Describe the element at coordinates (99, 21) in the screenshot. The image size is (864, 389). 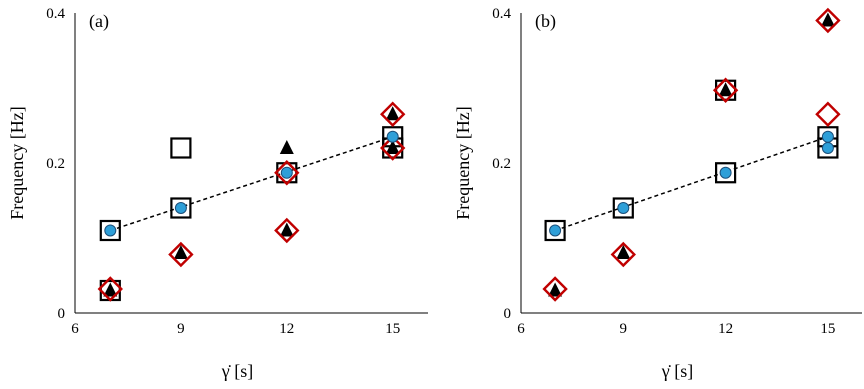
I see `panel-label: (a)` at that location.